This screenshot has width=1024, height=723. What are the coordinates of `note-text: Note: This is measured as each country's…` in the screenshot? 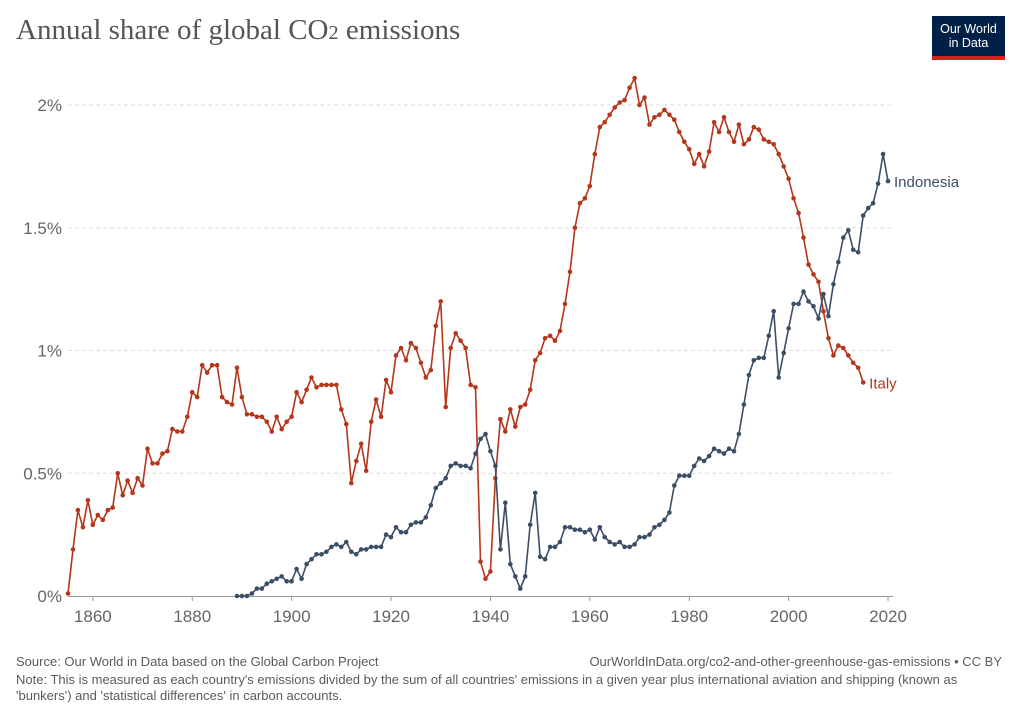 It's located at (487, 687).